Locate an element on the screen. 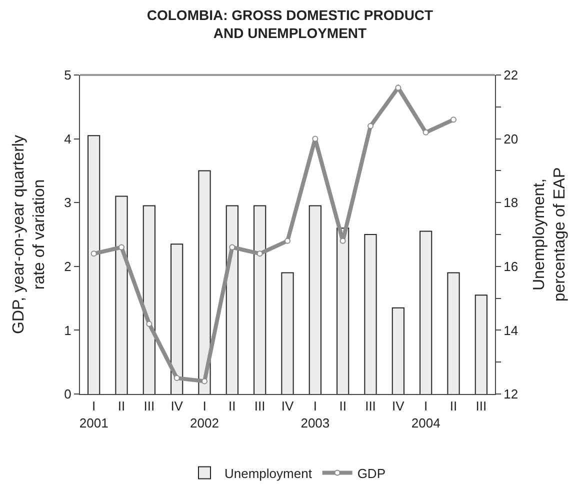 The image size is (580, 500). y-axis-title: GDP, year-on-year quarterly rate of variation is located at coordinates (29, 234).